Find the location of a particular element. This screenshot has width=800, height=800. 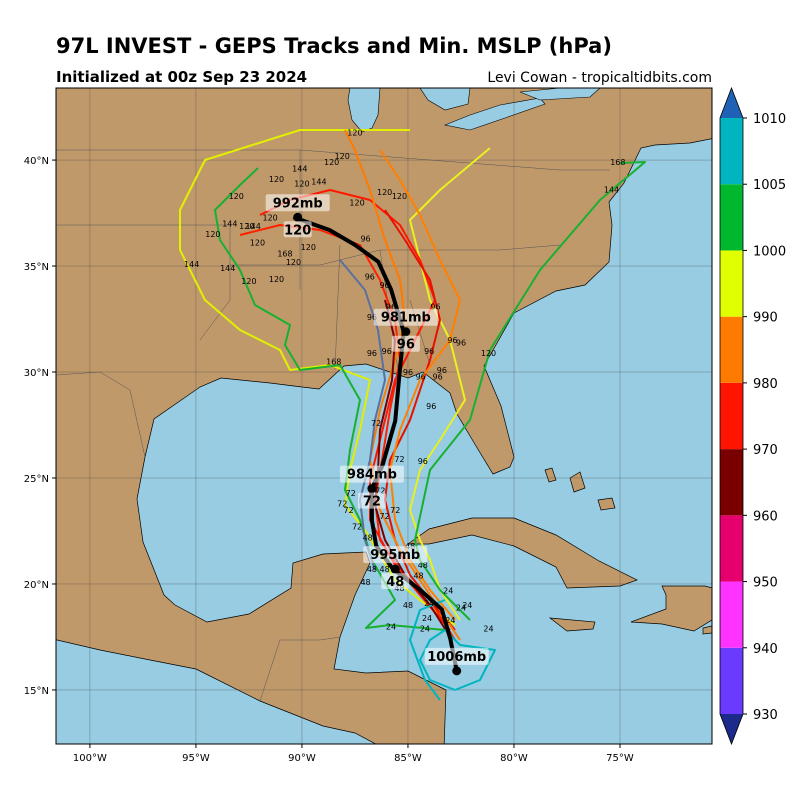

lat-tick-label: 15°N is located at coordinates (36, 691).